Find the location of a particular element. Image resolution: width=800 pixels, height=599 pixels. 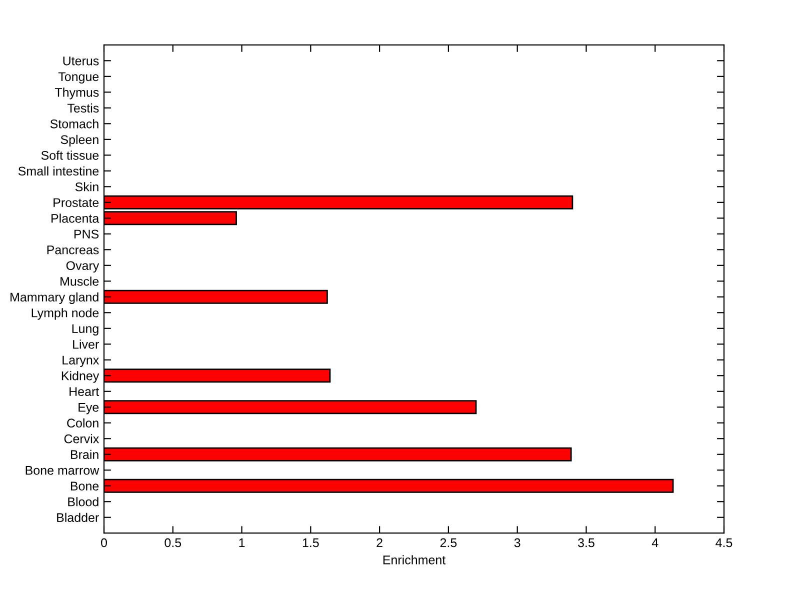

y-tick-label: Uterus is located at coordinates (81, 61).